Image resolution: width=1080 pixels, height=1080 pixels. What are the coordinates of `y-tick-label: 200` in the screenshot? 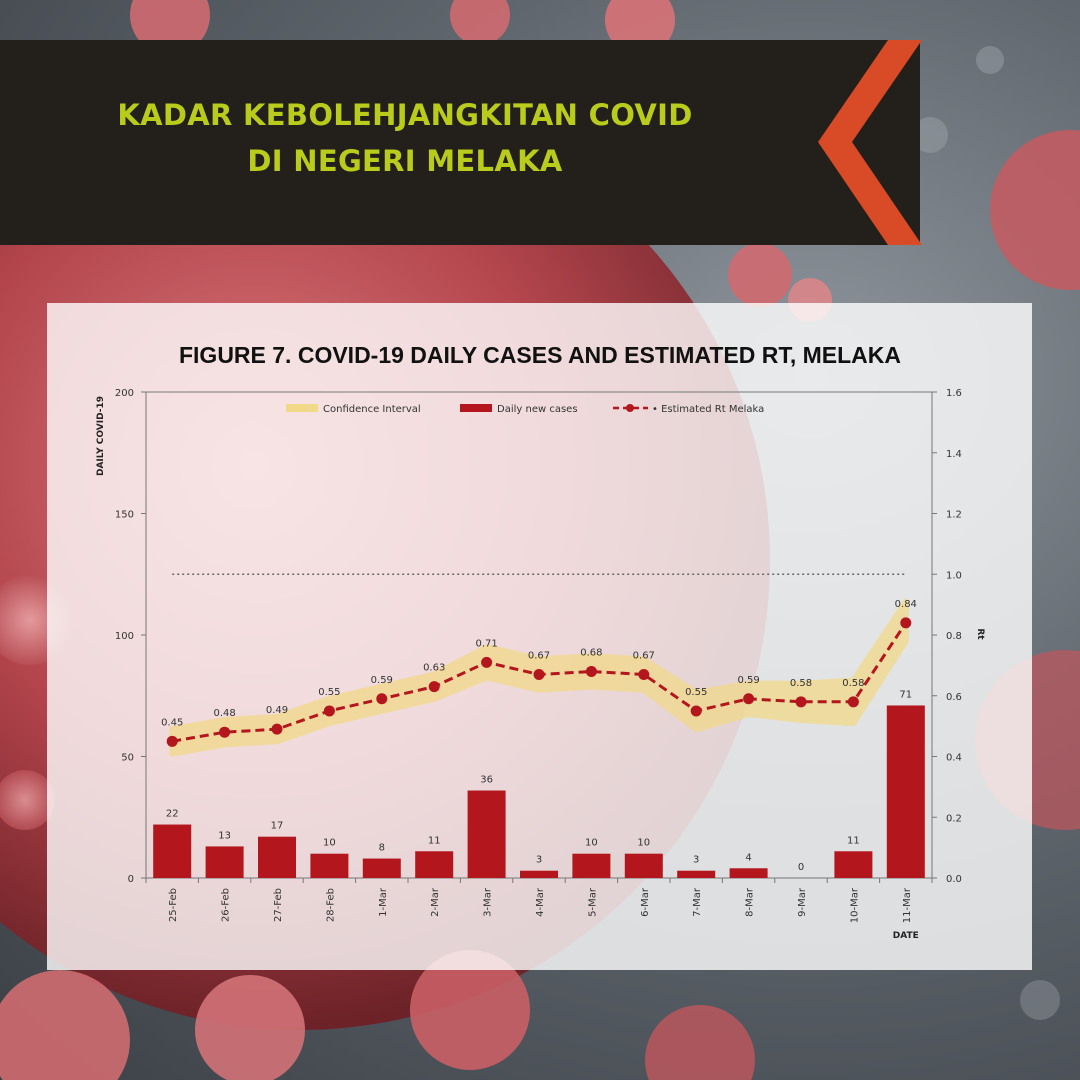 It's located at (124, 393).